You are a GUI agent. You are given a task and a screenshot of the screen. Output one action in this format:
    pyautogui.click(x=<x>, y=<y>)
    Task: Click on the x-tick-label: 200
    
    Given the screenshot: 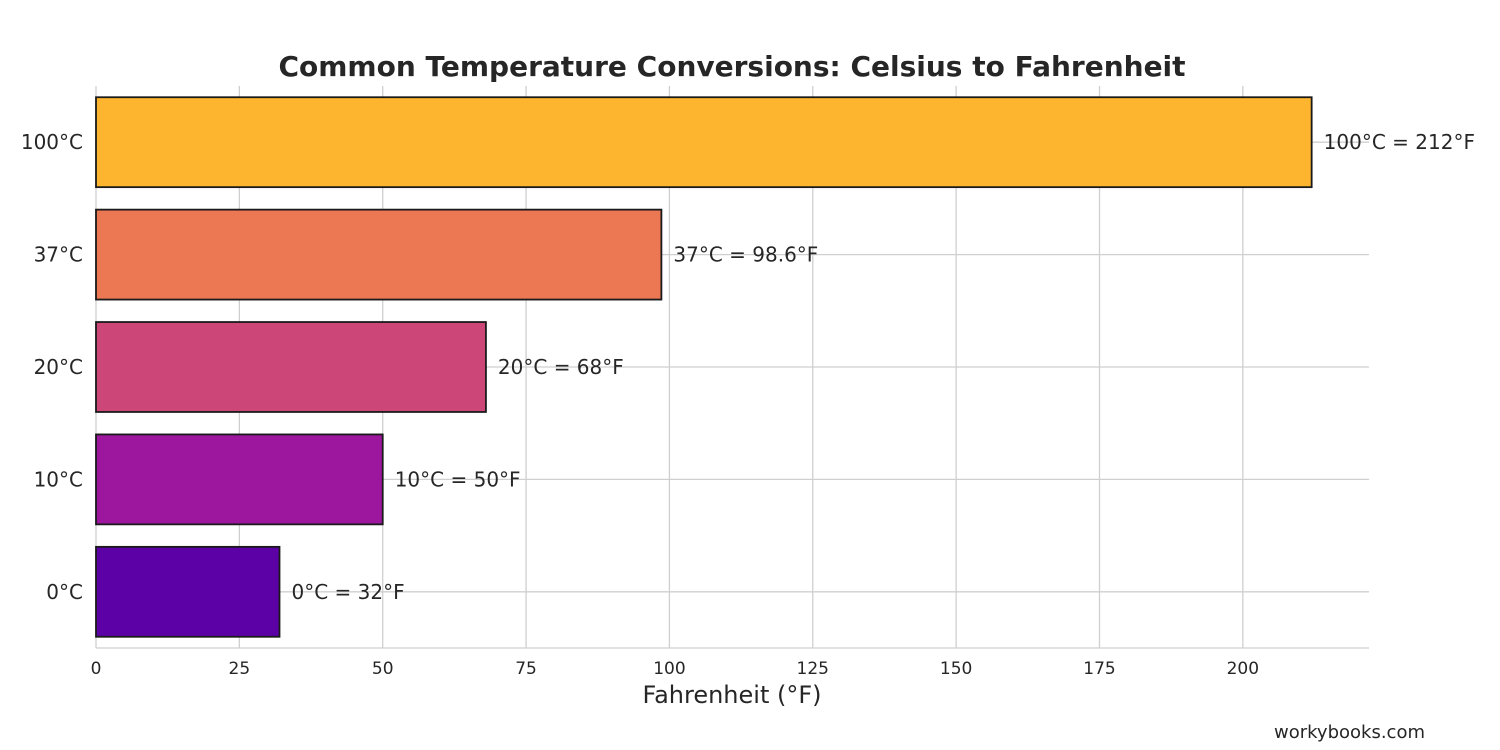 What is the action you would take?
    pyautogui.click(x=1243, y=669)
    